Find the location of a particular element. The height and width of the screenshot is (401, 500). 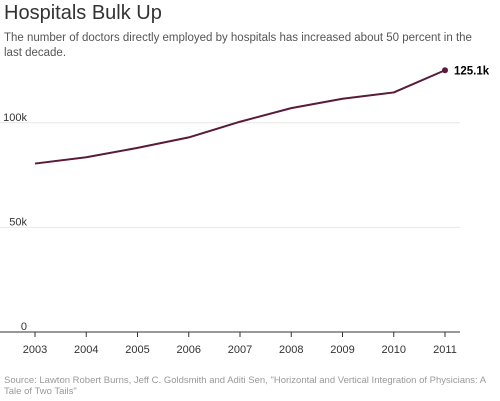

x-tick-label: 2011 is located at coordinates (445, 350).